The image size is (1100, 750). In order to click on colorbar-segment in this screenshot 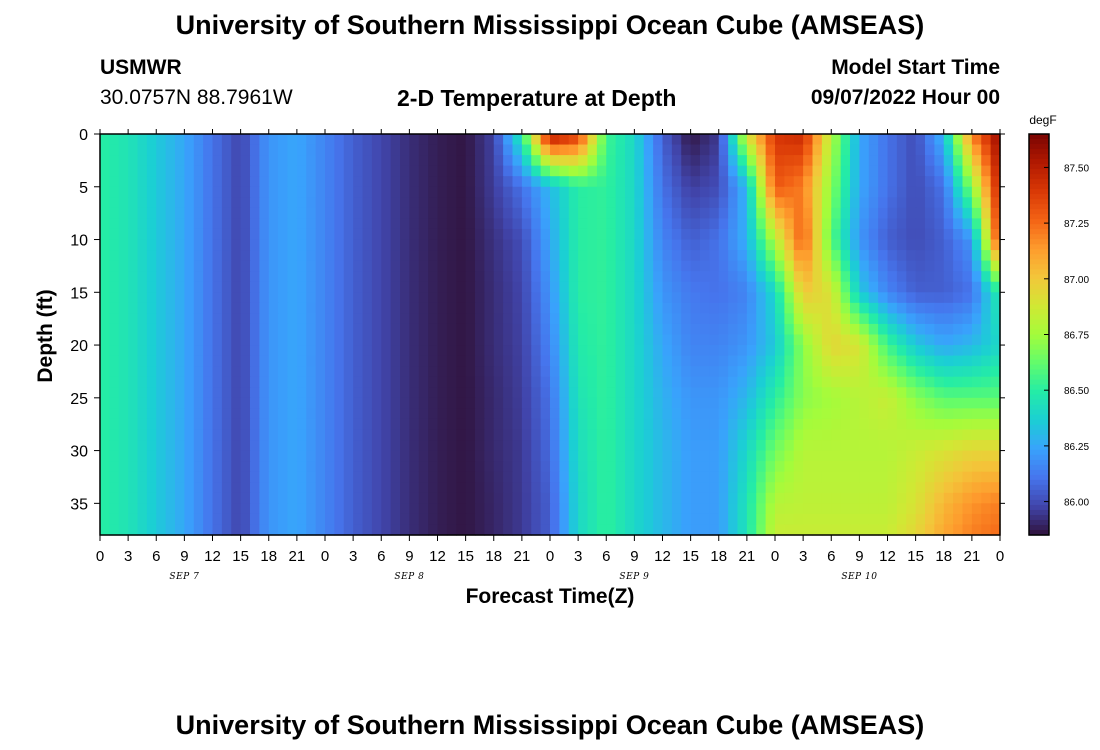, I will do `click(1039, 412)`.